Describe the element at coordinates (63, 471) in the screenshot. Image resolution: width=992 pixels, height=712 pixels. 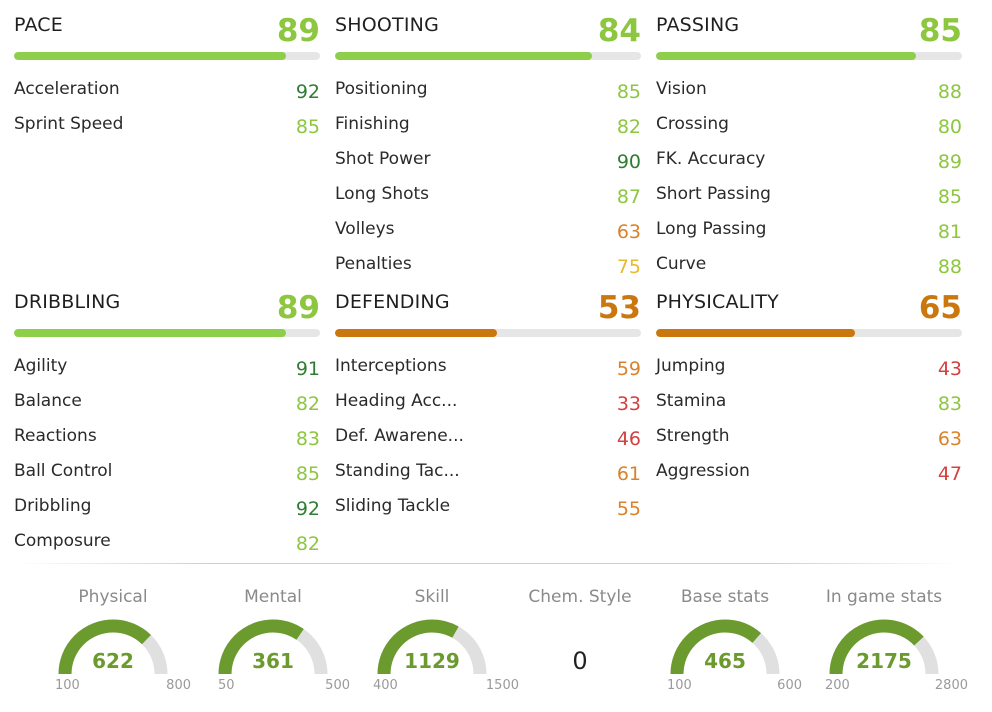
I see `stat-label: Ball Control` at that location.